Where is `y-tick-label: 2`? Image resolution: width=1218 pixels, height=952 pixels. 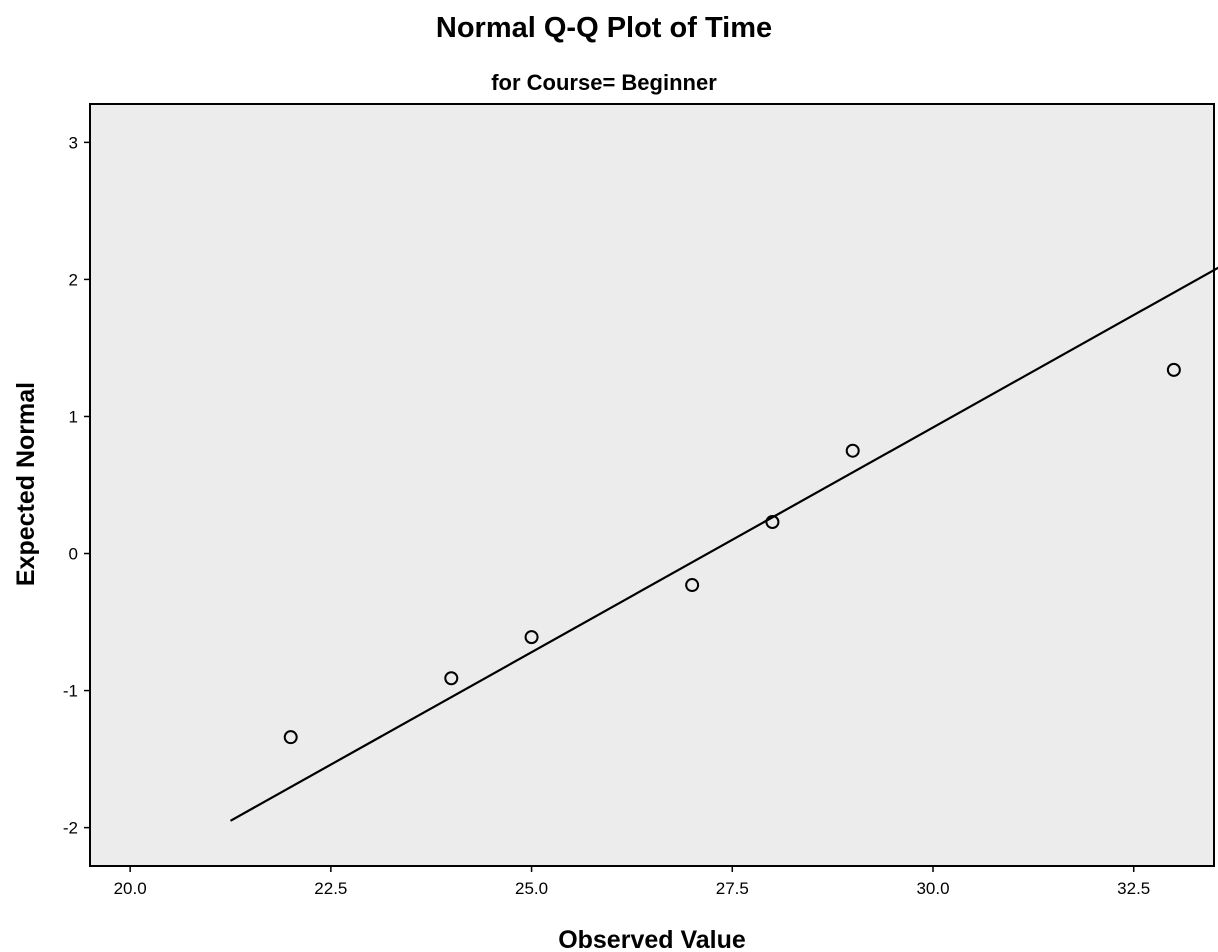 y-tick-label: 2 is located at coordinates (73, 279).